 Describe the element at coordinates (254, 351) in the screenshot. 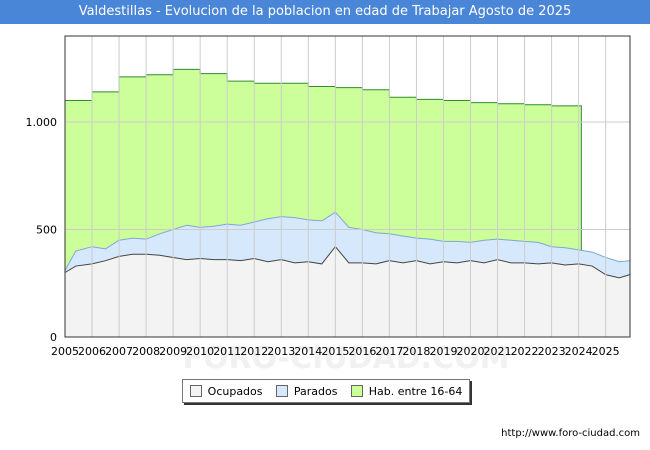

I see `x-tick-label: 2012` at that location.